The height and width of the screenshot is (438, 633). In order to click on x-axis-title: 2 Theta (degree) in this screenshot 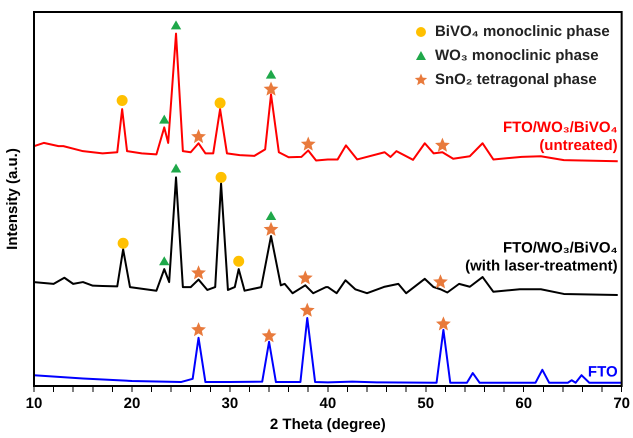, I will do `click(328, 425)`.